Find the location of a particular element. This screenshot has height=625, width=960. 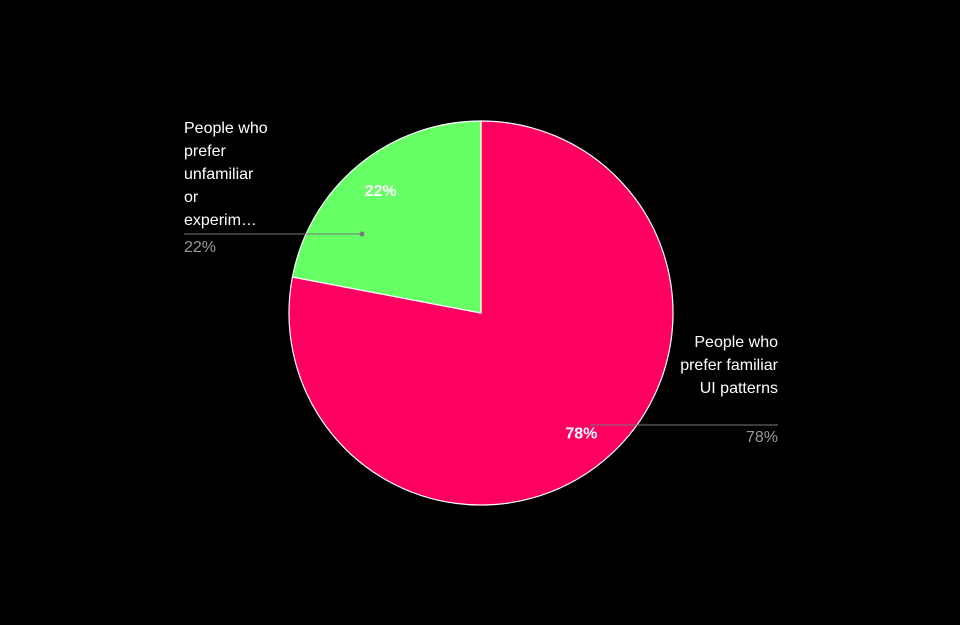

pie-slice is located at coordinates (386, 217).